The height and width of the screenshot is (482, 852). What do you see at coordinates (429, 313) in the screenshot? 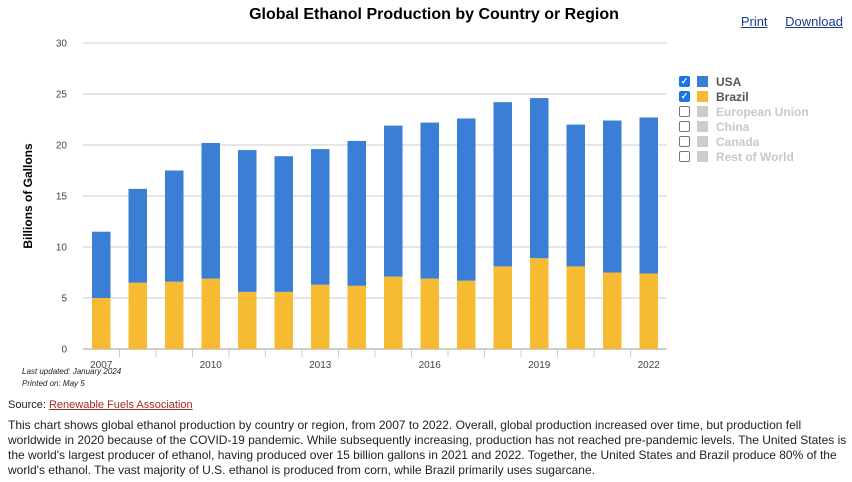
I see `bar-brazil-2016` at bounding box center [429, 313].